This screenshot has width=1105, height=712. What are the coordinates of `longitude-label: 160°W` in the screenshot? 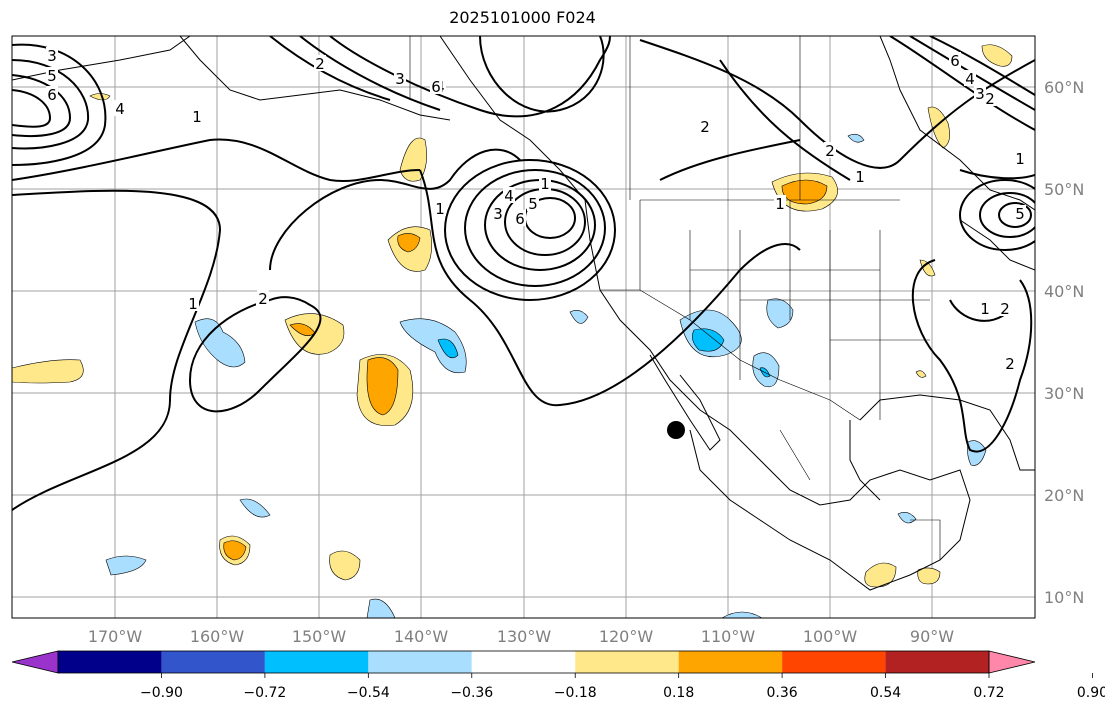 It's located at (217, 636).